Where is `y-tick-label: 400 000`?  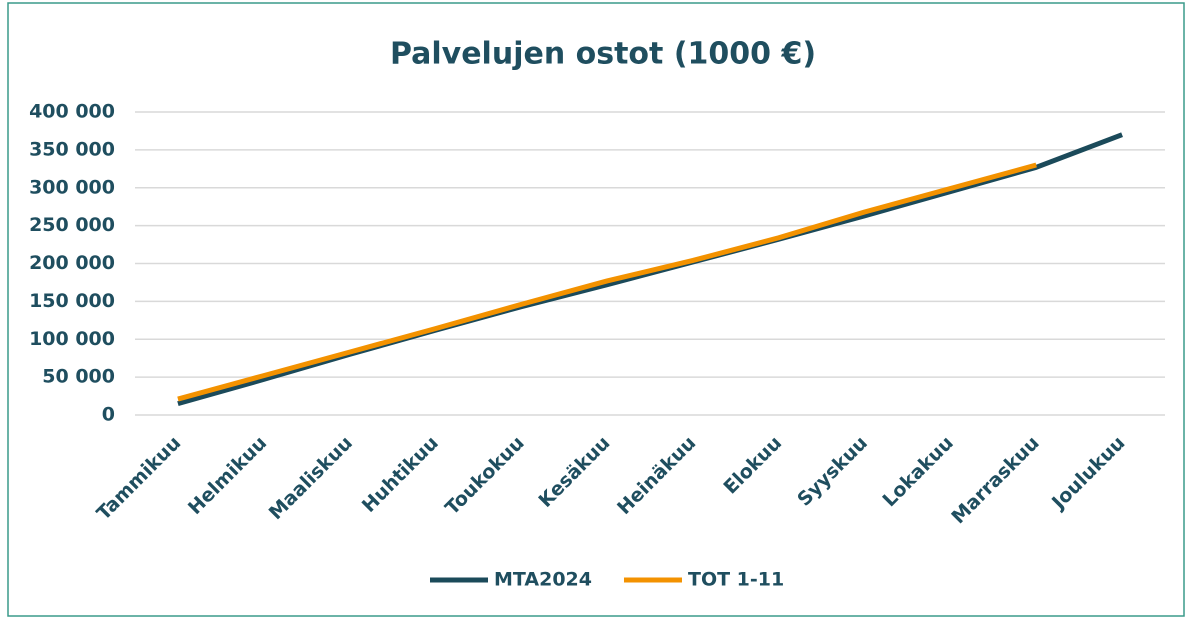 y-tick-label: 400 000 is located at coordinates (72, 112).